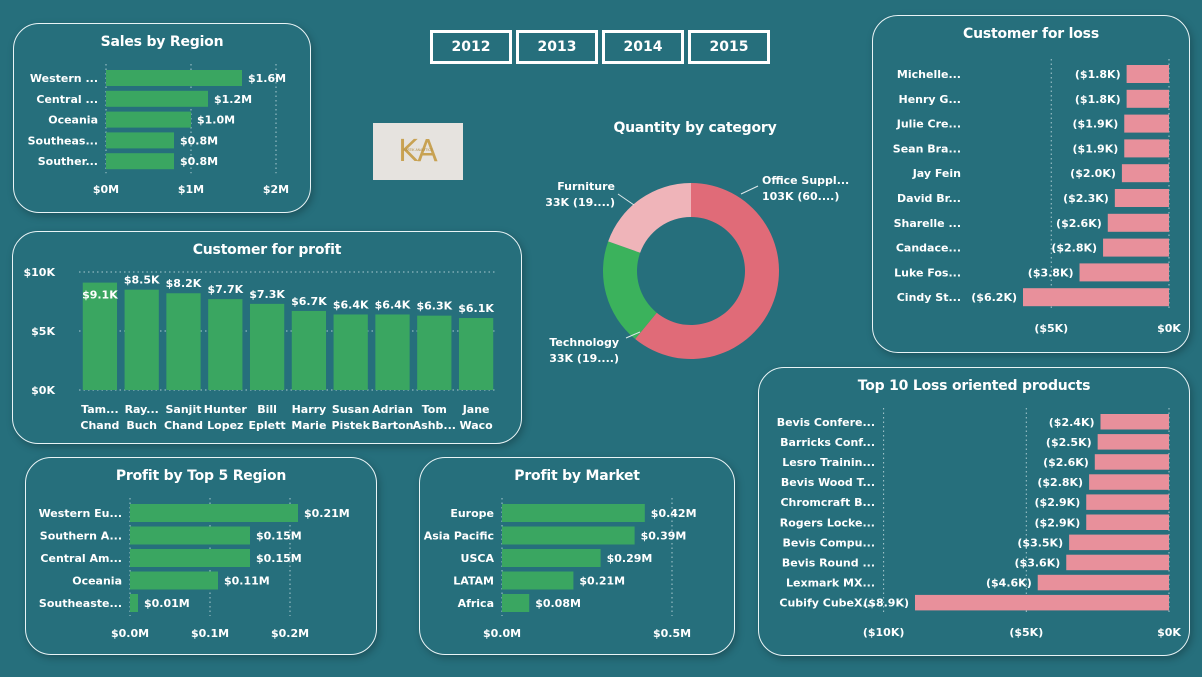  What do you see at coordinates (886, 603) in the screenshot?
I see `data-label: ($8.9K)` at bounding box center [886, 603].